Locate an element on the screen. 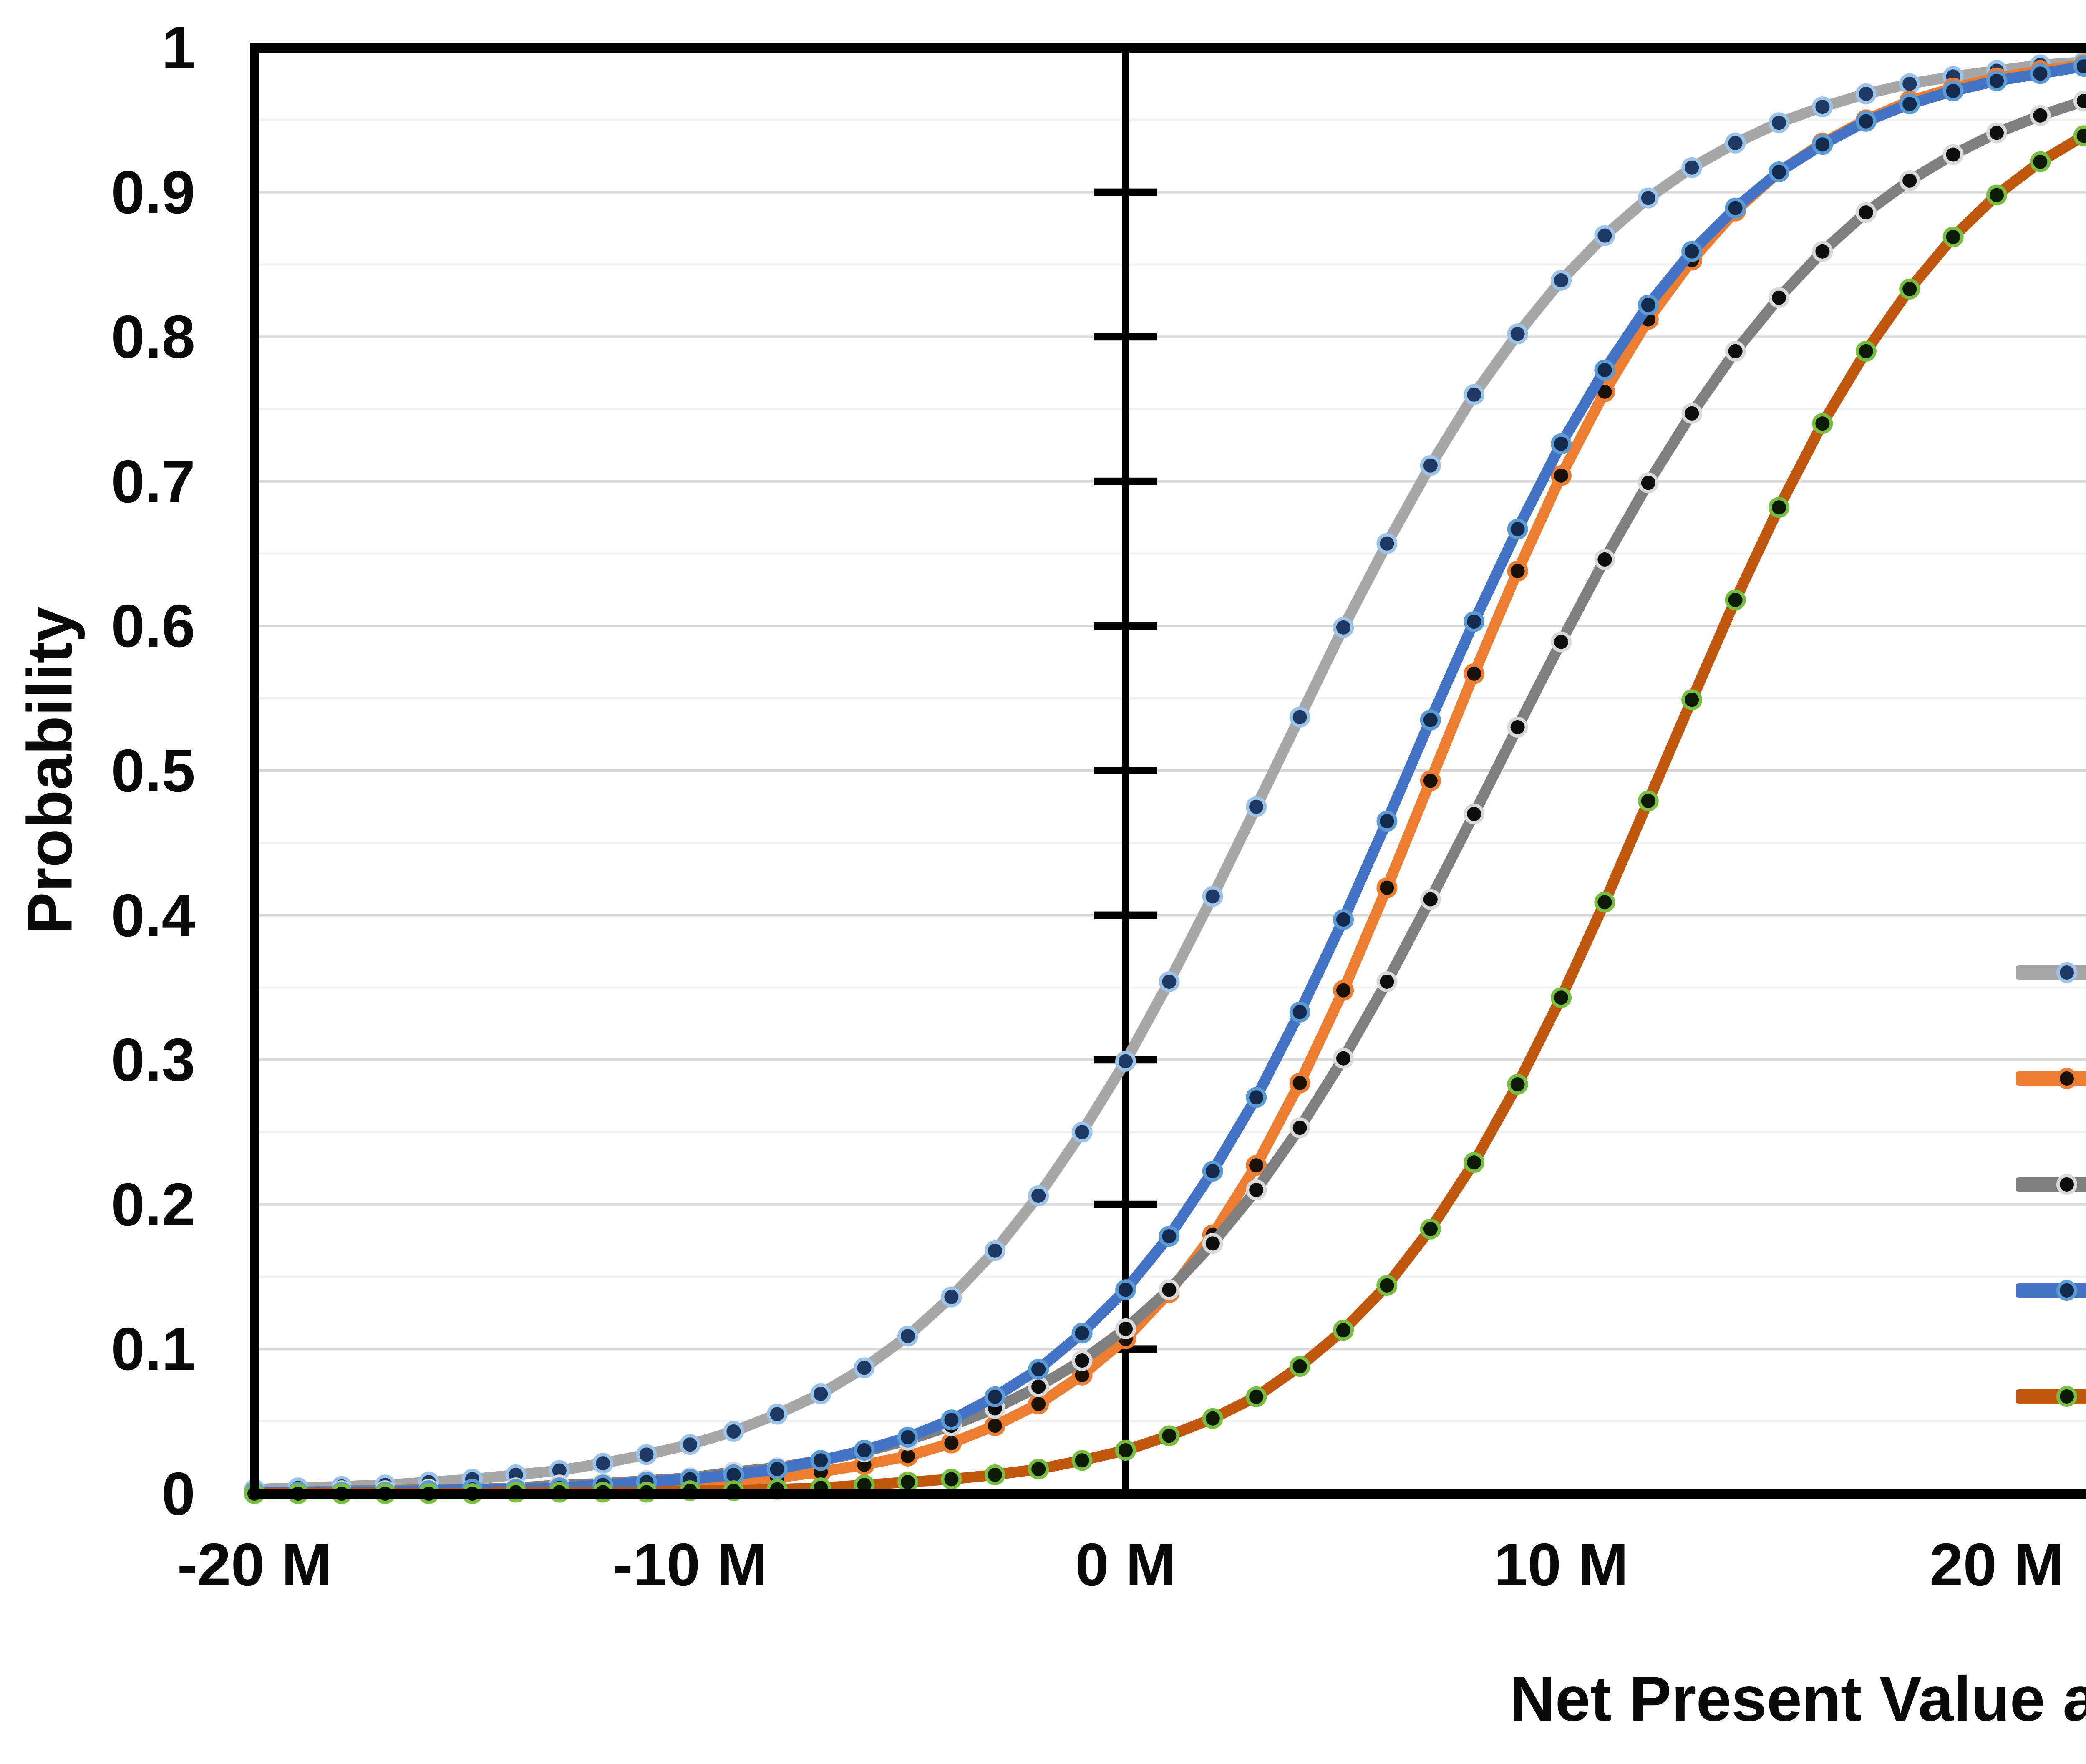  x-tick-label: -20 M is located at coordinates (255, 1564).